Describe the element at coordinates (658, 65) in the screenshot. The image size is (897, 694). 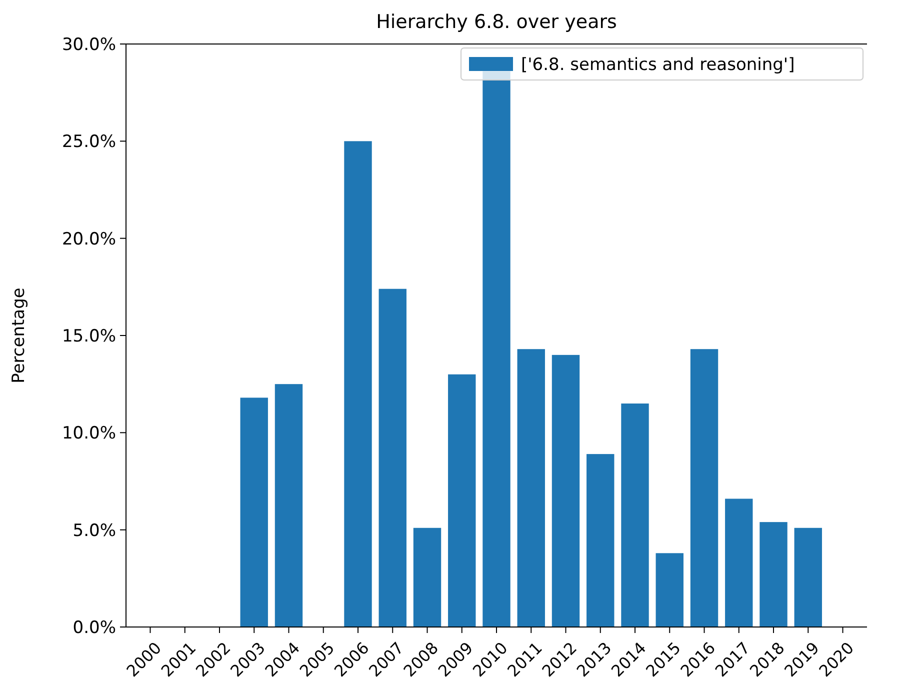
I see `legend-label: ['6.8. semantics and reasoning']` at that location.